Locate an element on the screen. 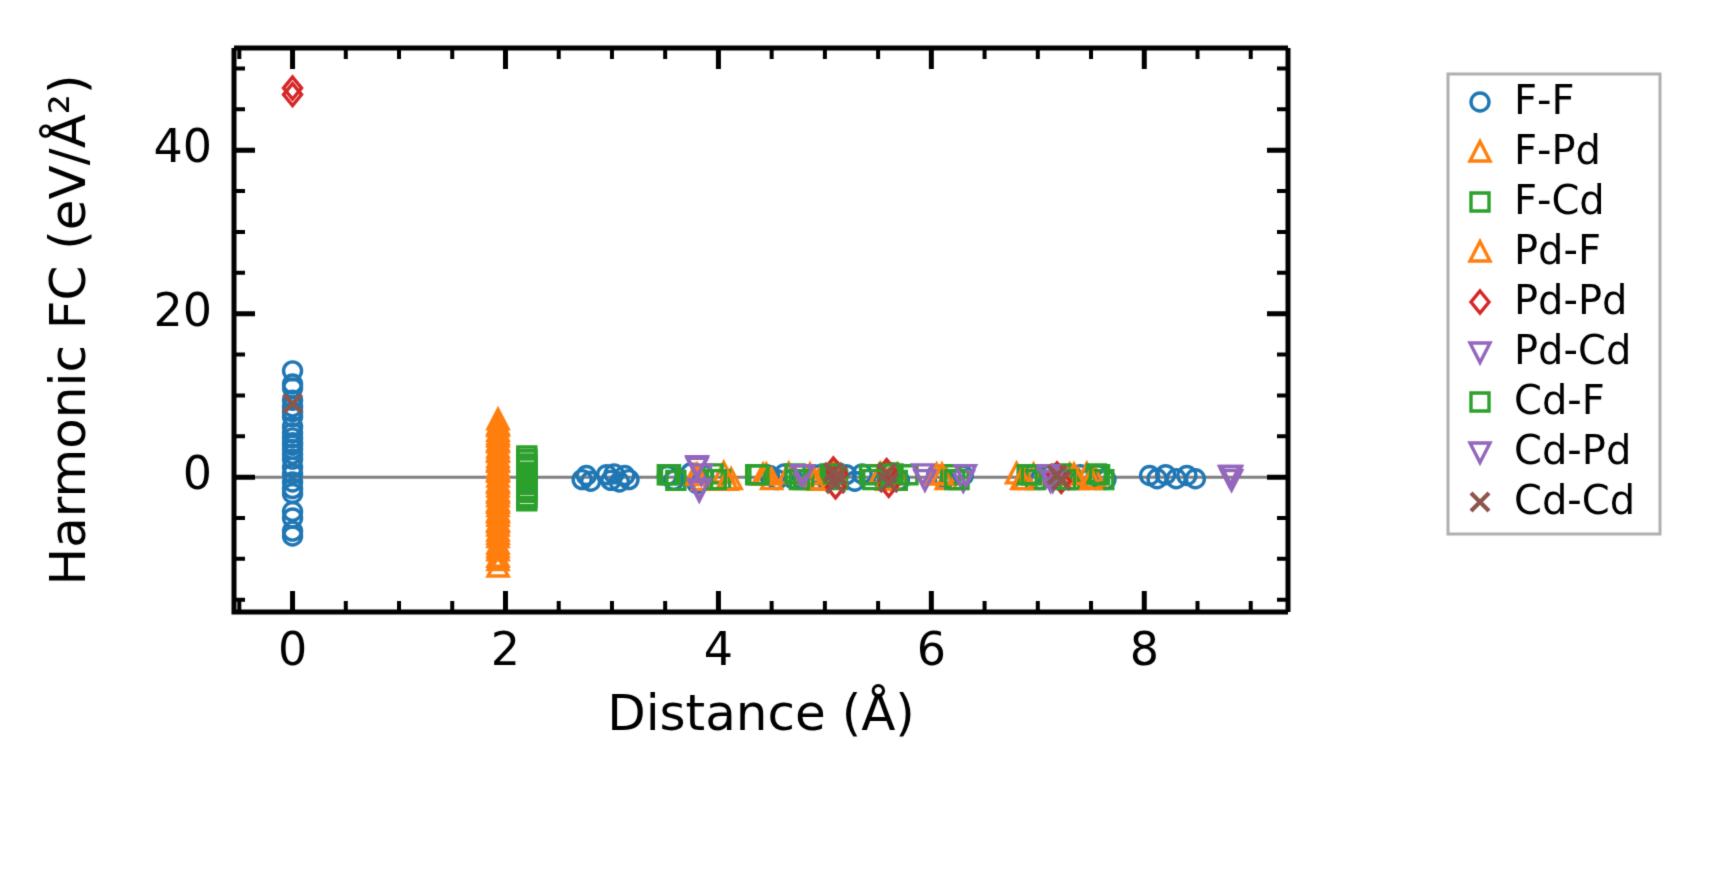 The image size is (1723, 883). legend-item-5: Pd-Cd is located at coordinates (1558, 352).